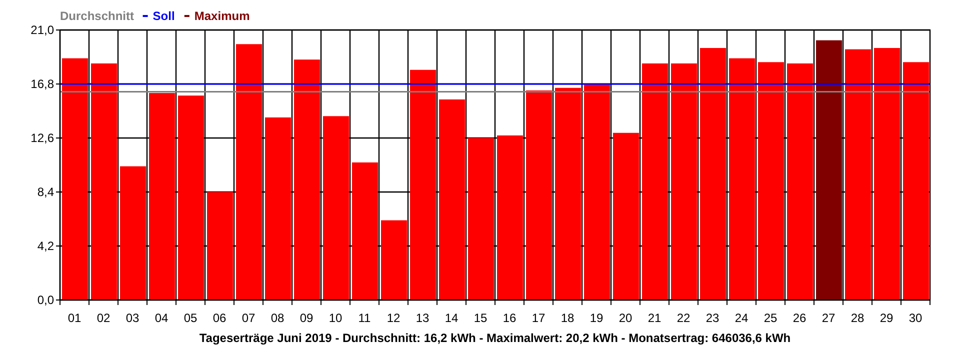  Describe the element at coordinates (45, 300) in the screenshot. I see `y-tick-label: 0,0` at that location.